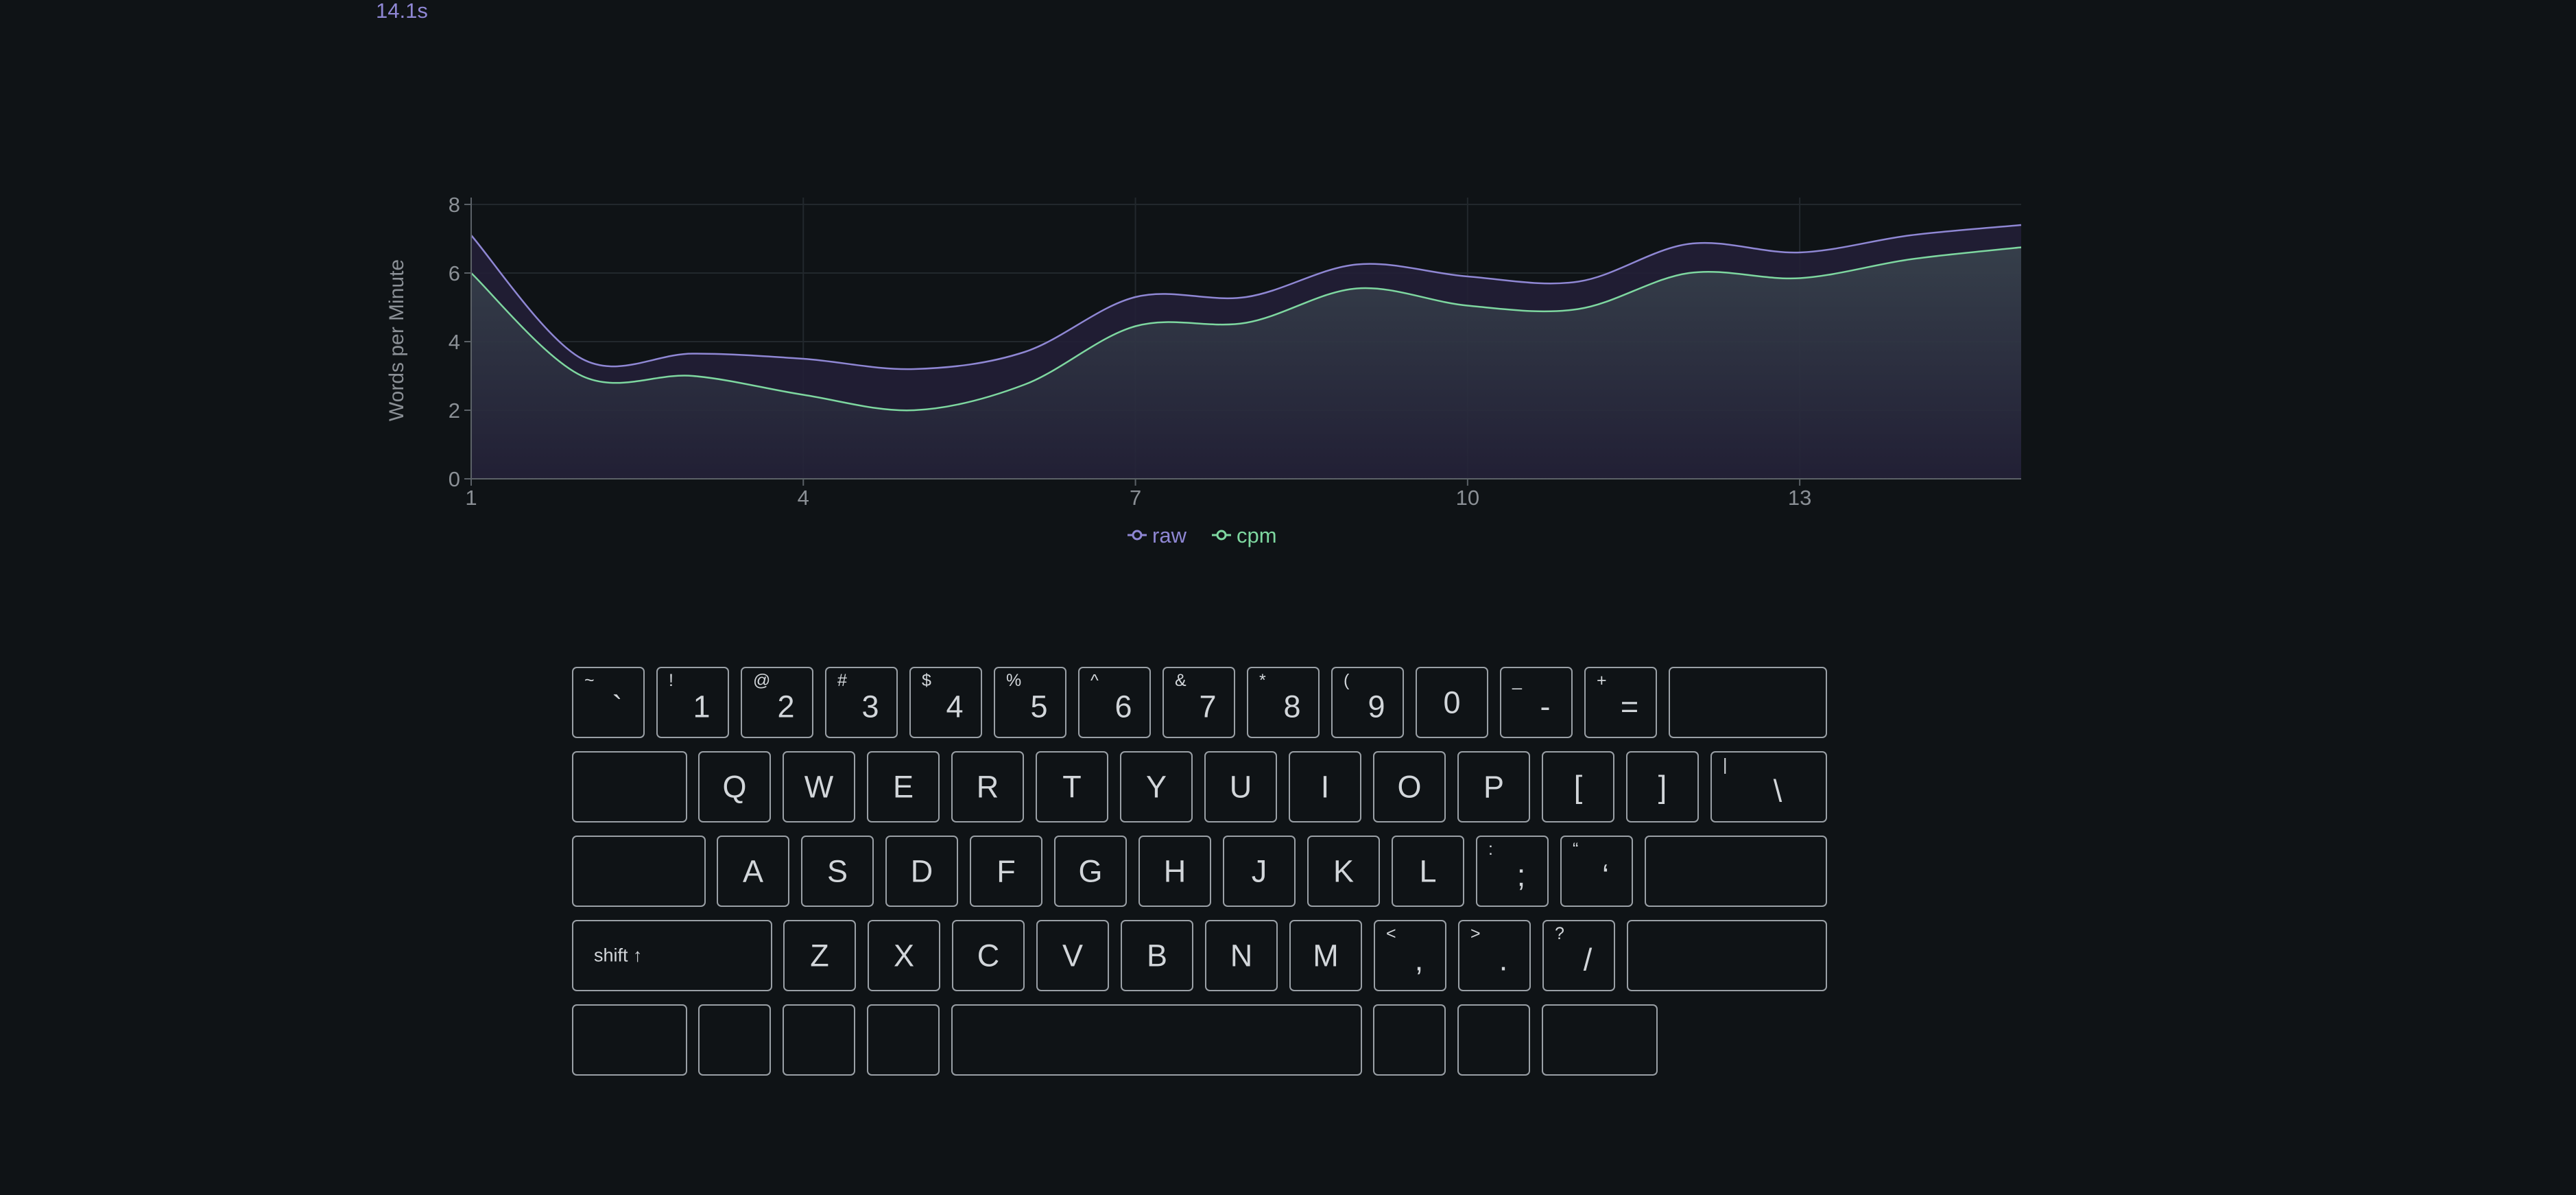 This screenshot has width=2576, height=1195. I want to click on key-shift-label: (, so click(1347, 681).